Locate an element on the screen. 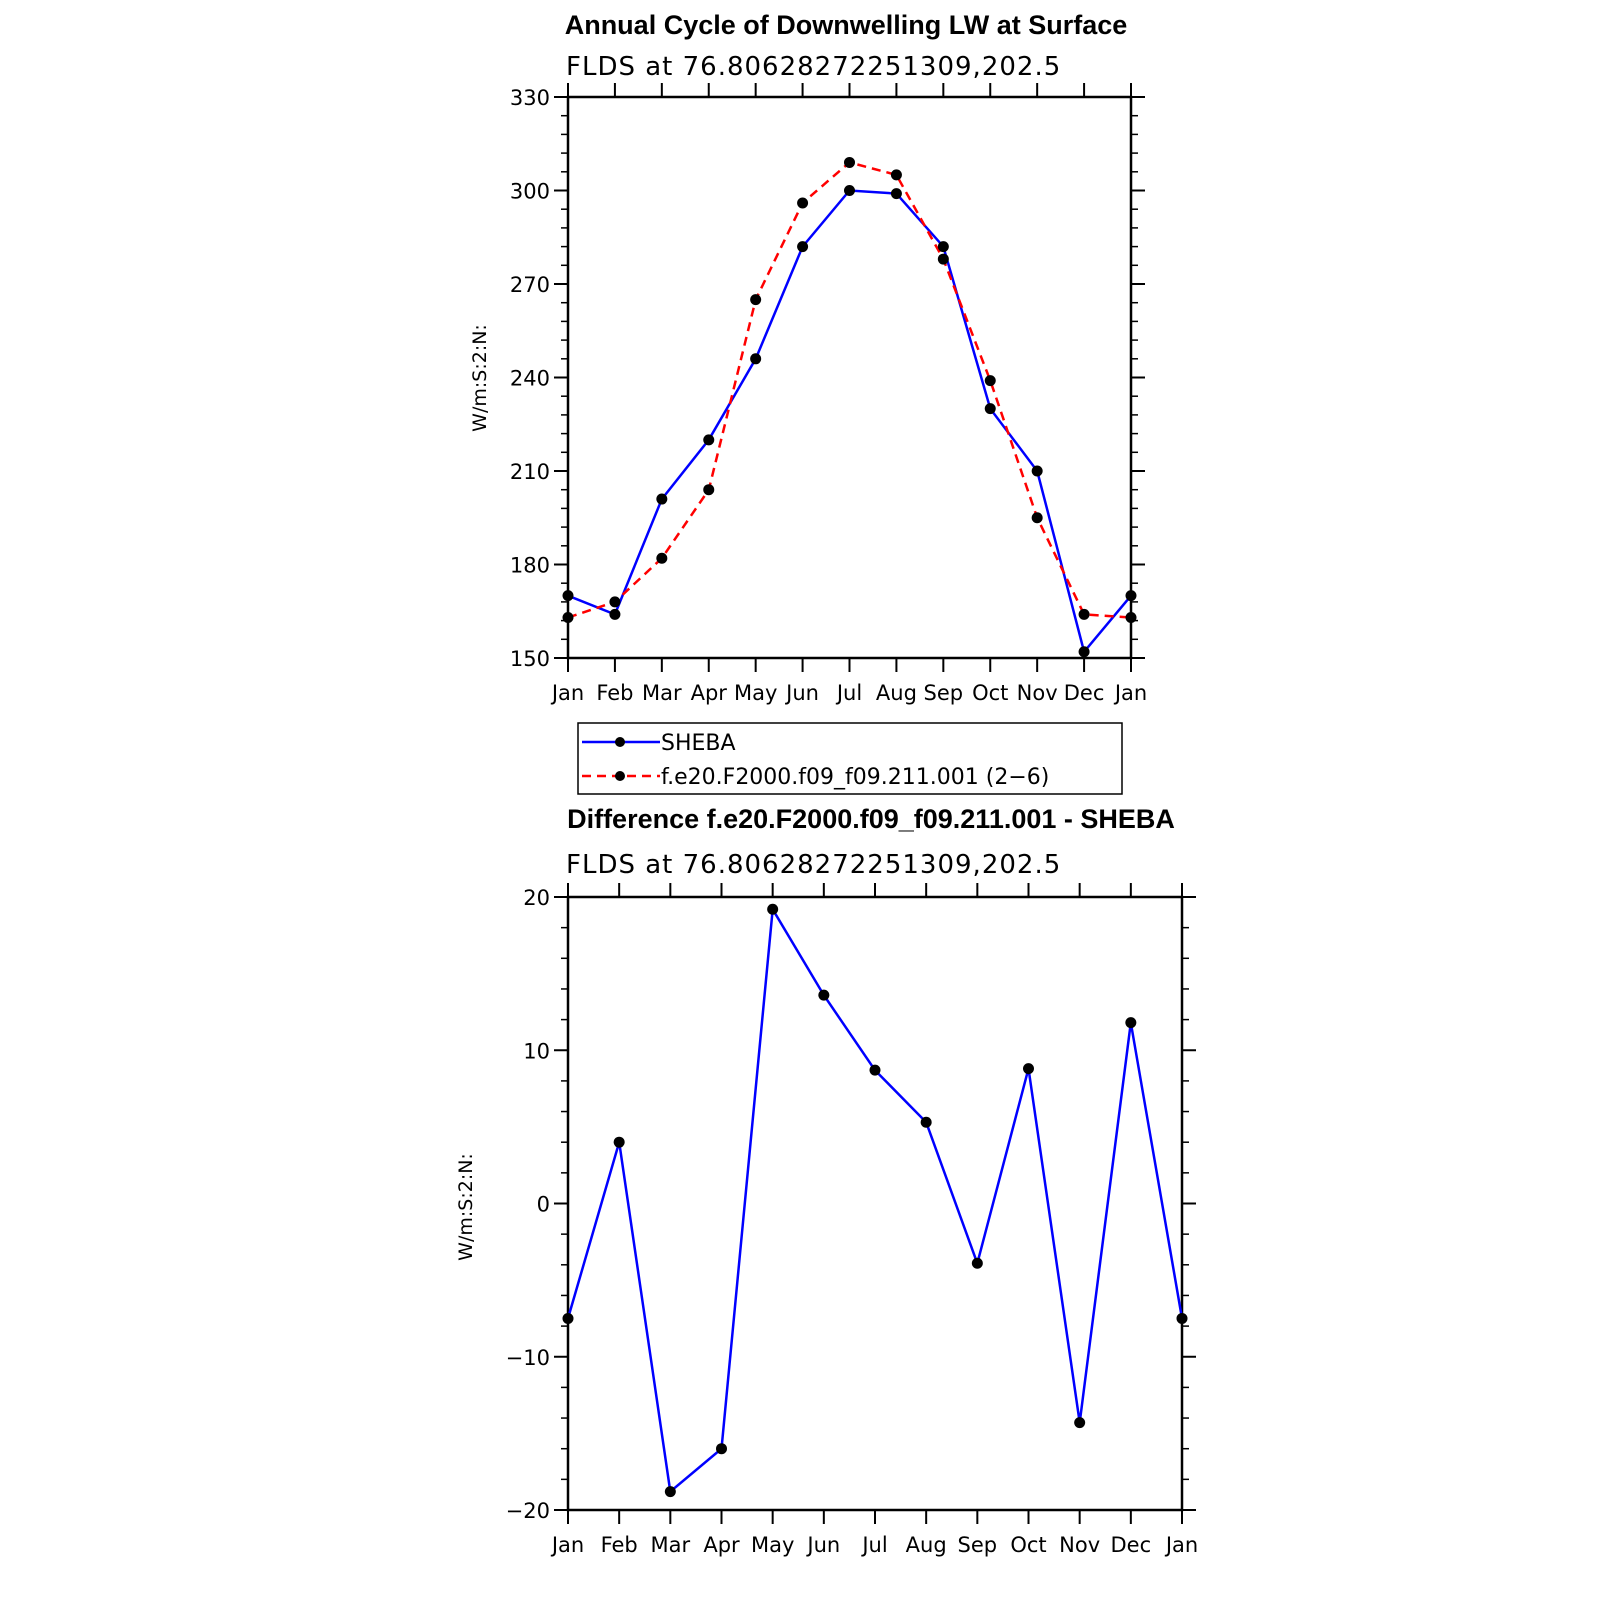  legend-marker-model is located at coordinates (620, 776).